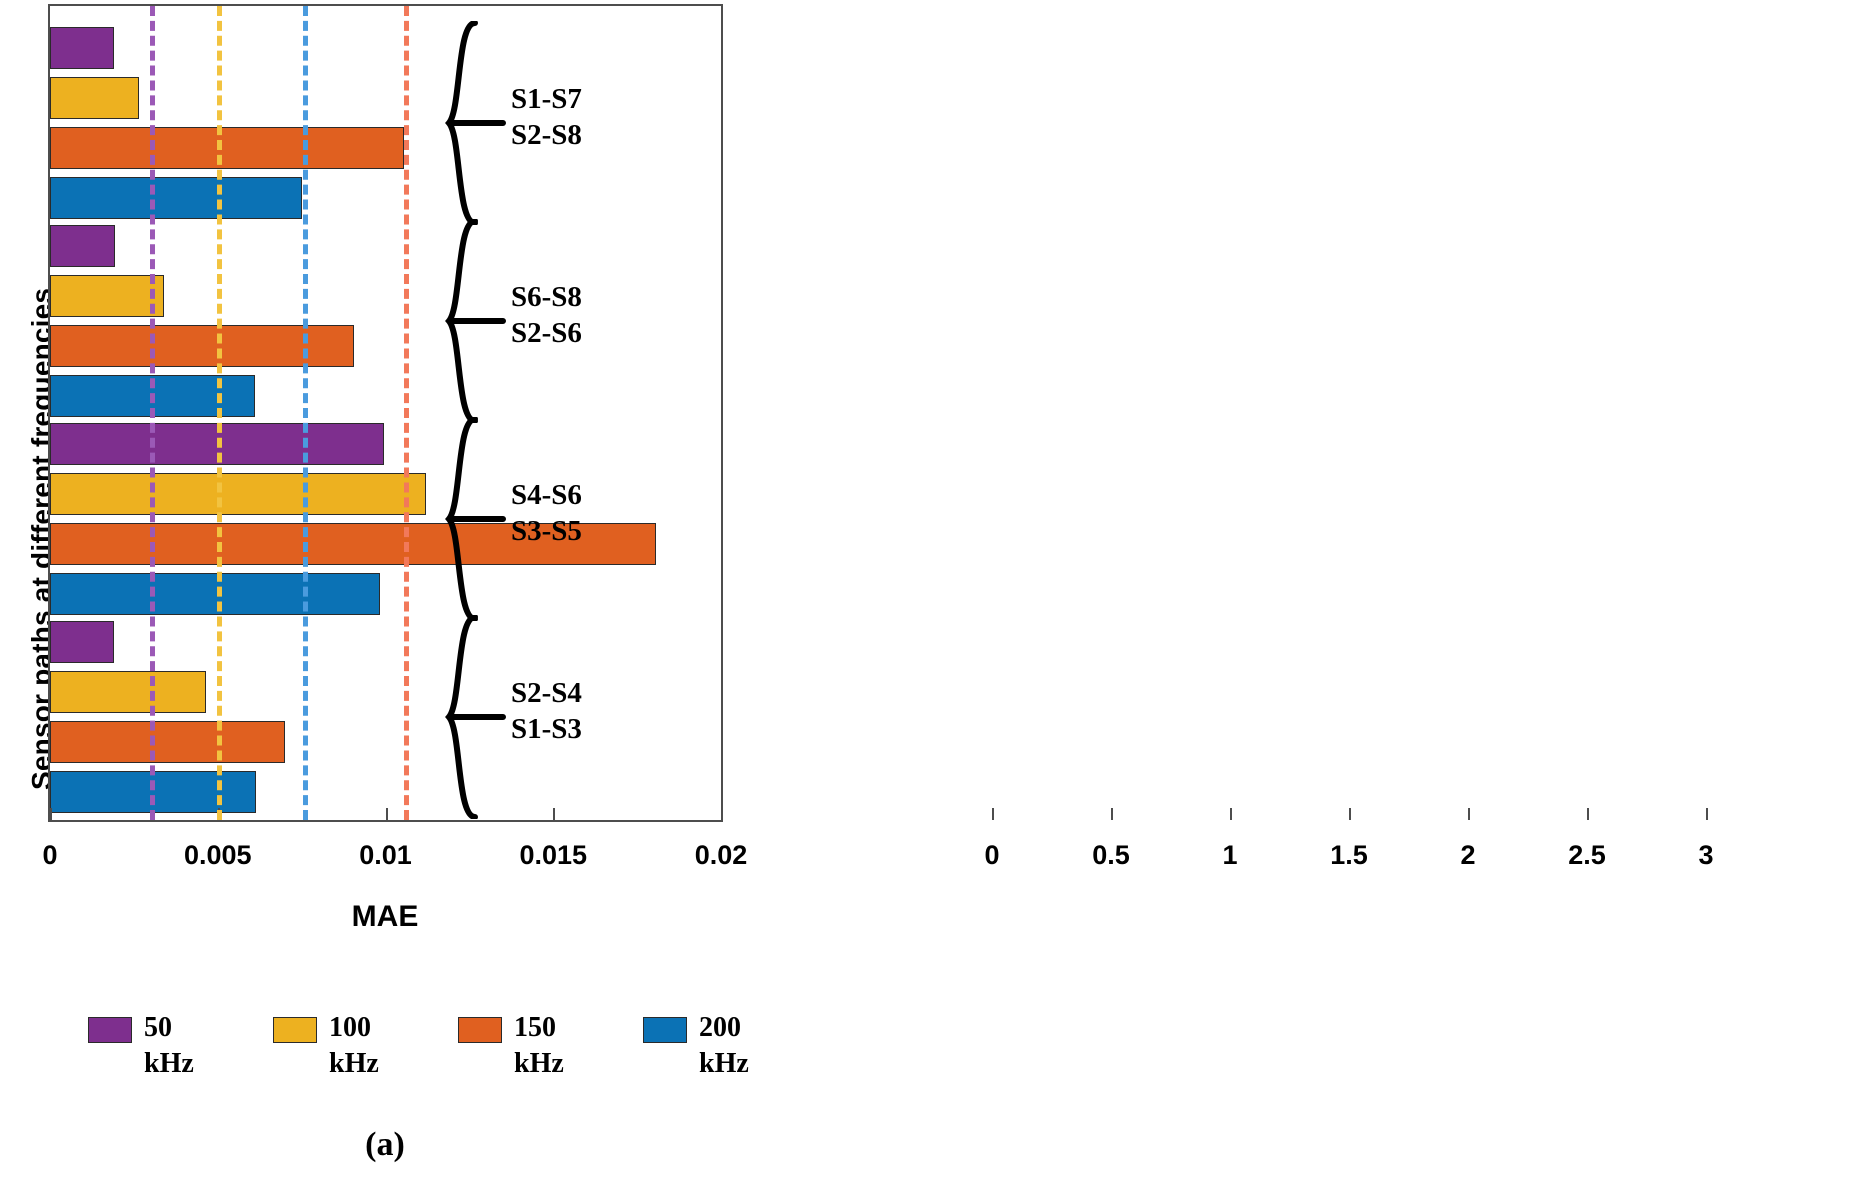  What do you see at coordinates (546, 297) in the screenshot?
I see `group-label-line1: S6-S8` at bounding box center [546, 297].